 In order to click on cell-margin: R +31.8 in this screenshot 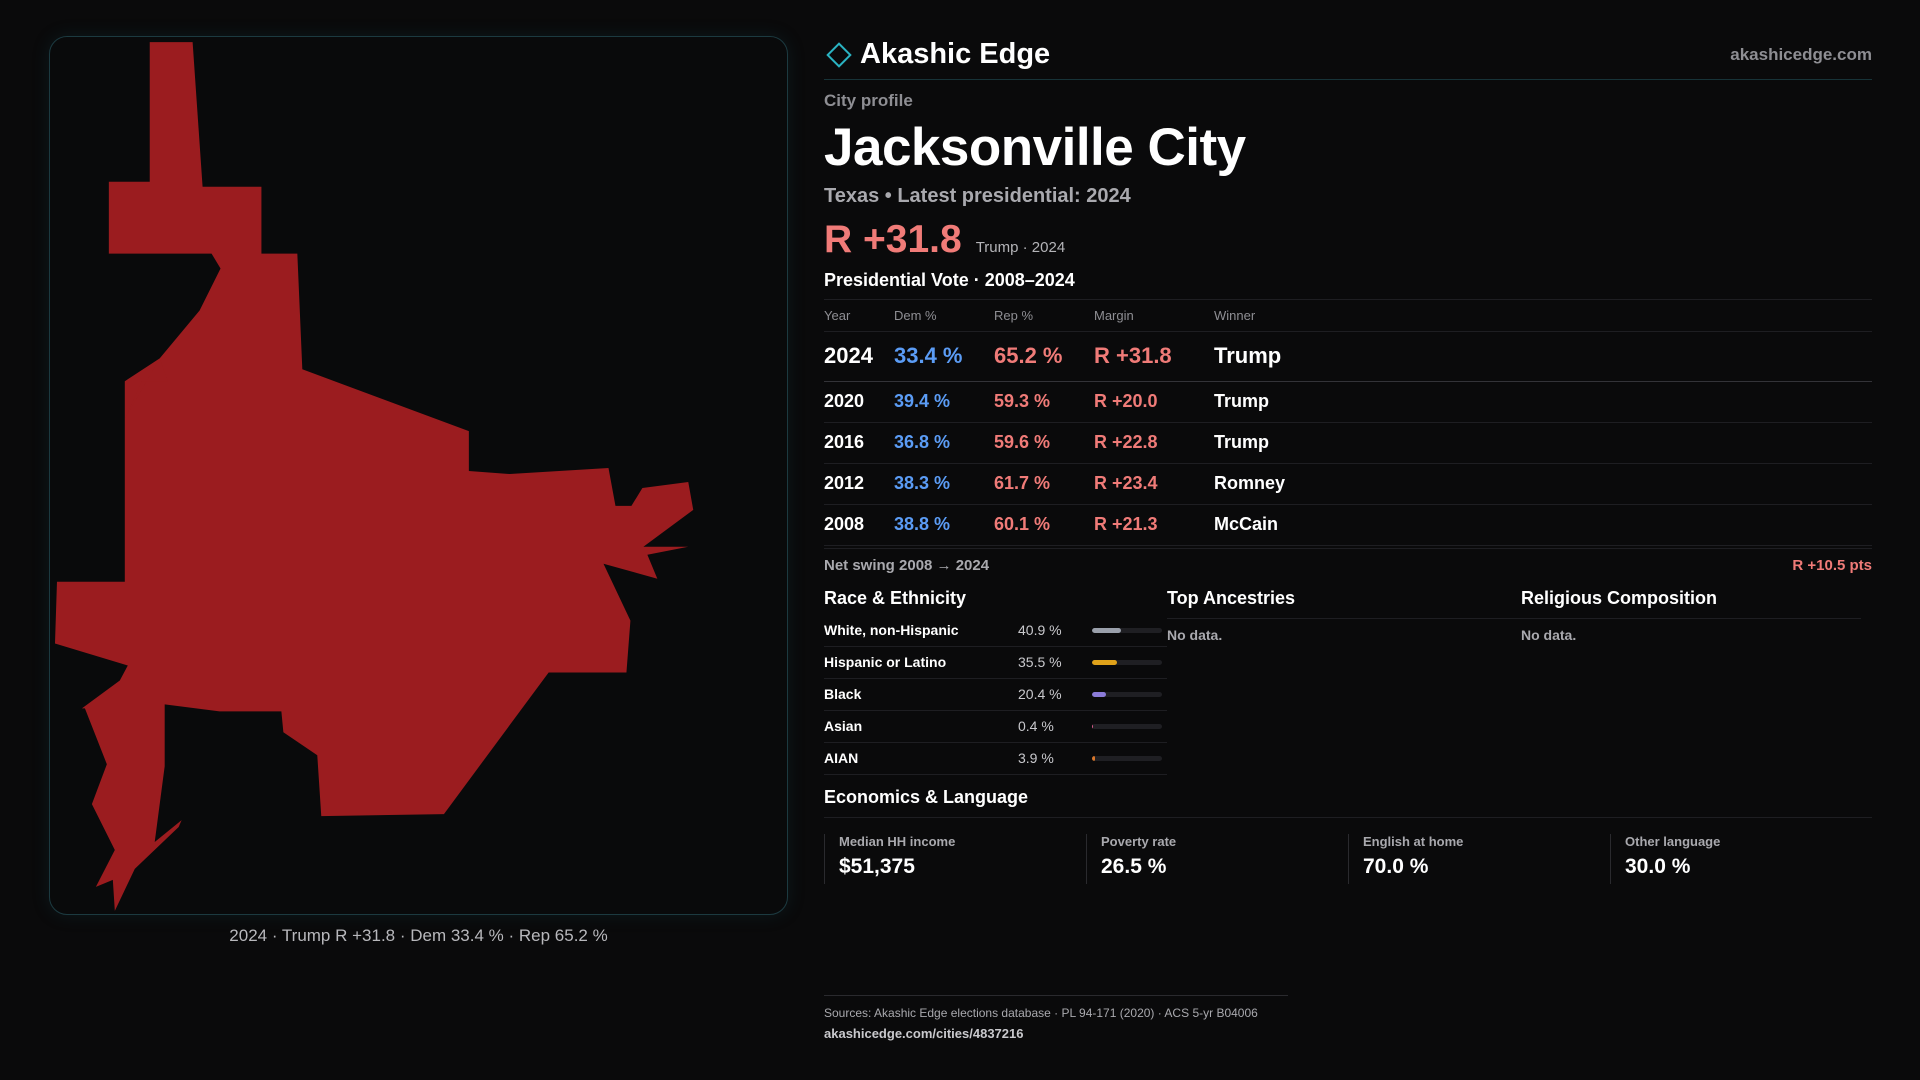, I will do `click(1154, 356)`.